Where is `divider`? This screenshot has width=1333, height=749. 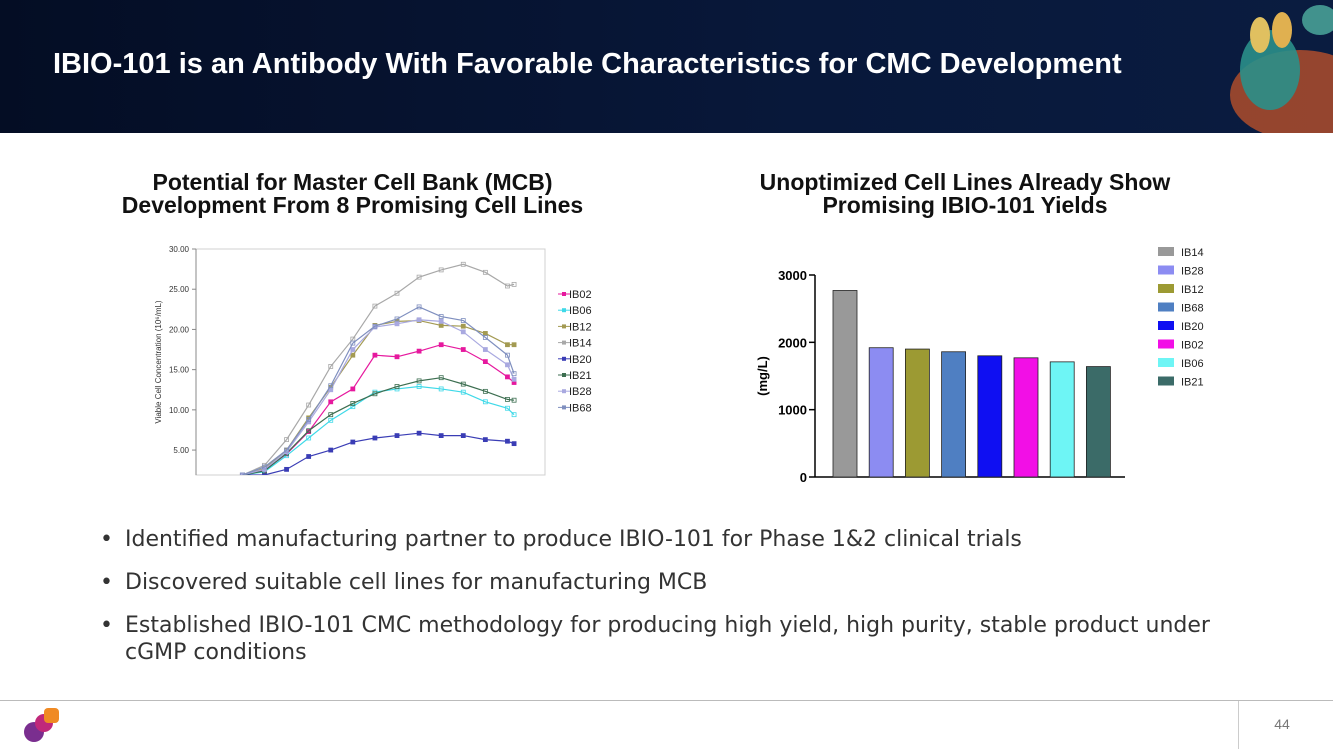
divider is located at coordinates (1238, 725).